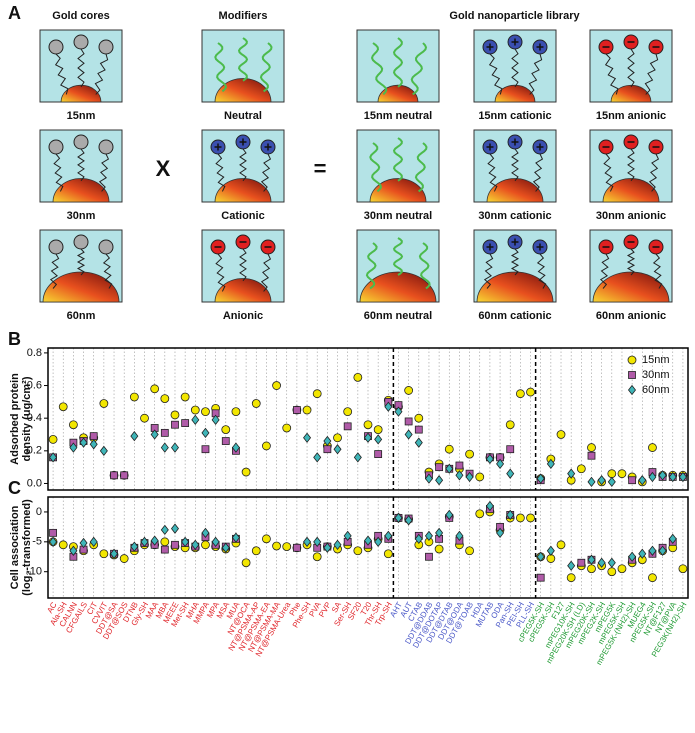 The image size is (695, 733). I want to click on y-tick-label: 0.8, so click(34, 353).